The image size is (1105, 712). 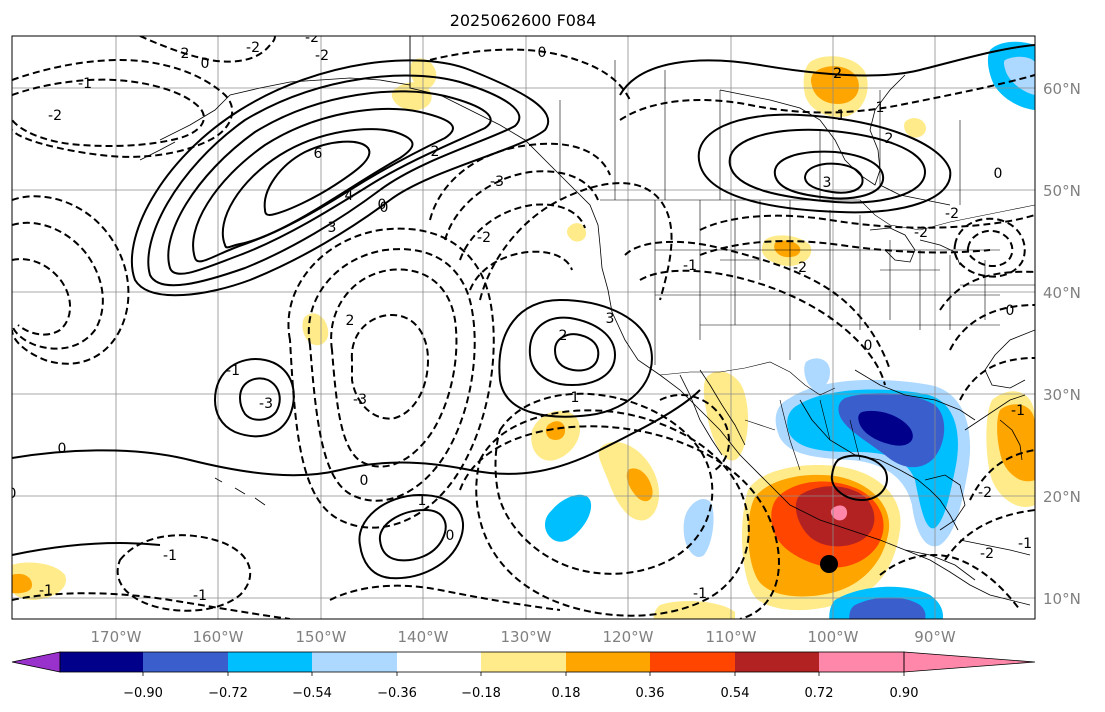 I want to click on contour-value-label: 4, so click(x=349, y=196).